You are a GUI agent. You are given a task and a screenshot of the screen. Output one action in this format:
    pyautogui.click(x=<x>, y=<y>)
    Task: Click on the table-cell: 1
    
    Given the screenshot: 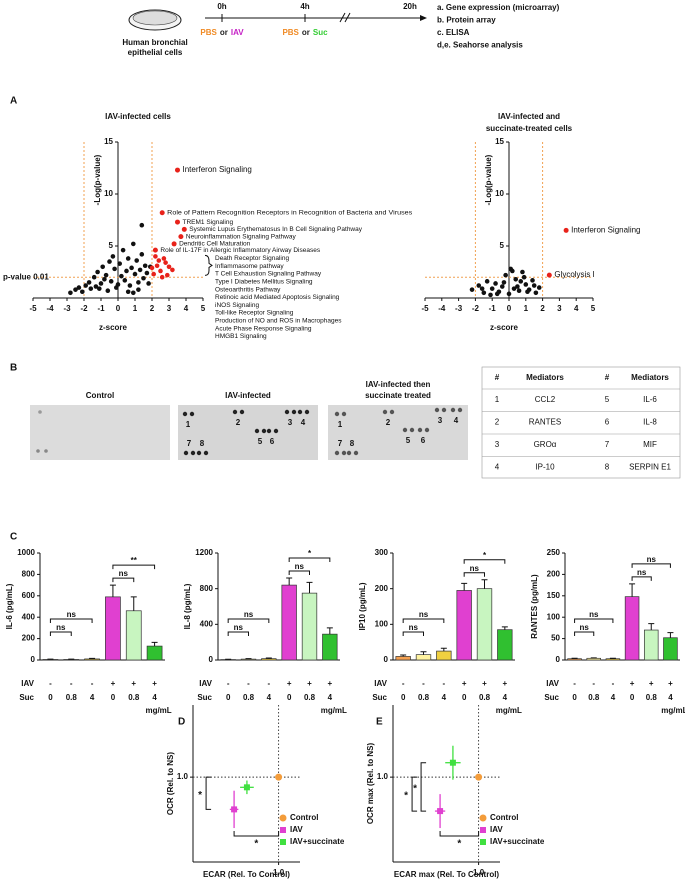 What is the action you would take?
    pyautogui.click(x=497, y=399)
    